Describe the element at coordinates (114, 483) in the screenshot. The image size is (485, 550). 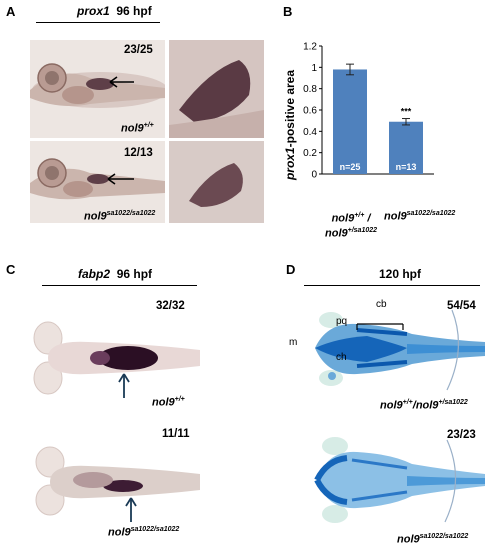
I see `panel-c-larva-image-mut` at that location.